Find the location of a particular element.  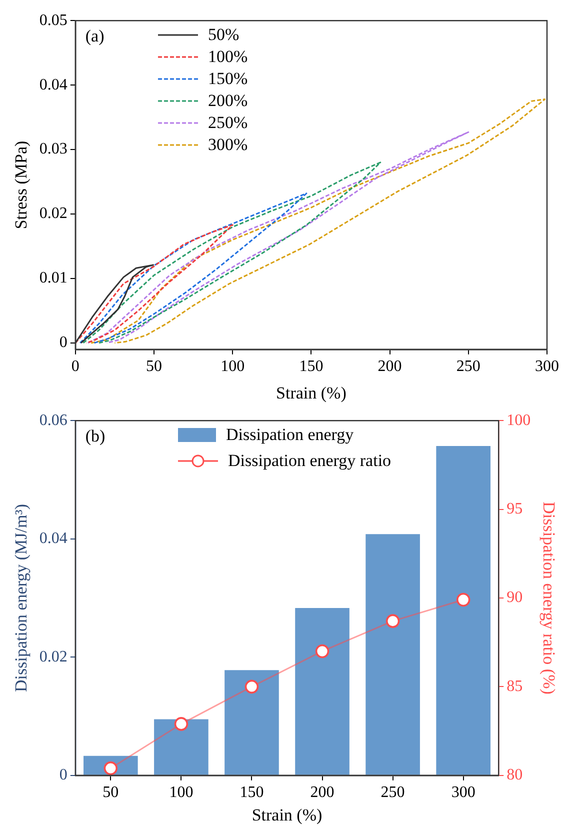

annotation: (a) is located at coordinates (94, 36).